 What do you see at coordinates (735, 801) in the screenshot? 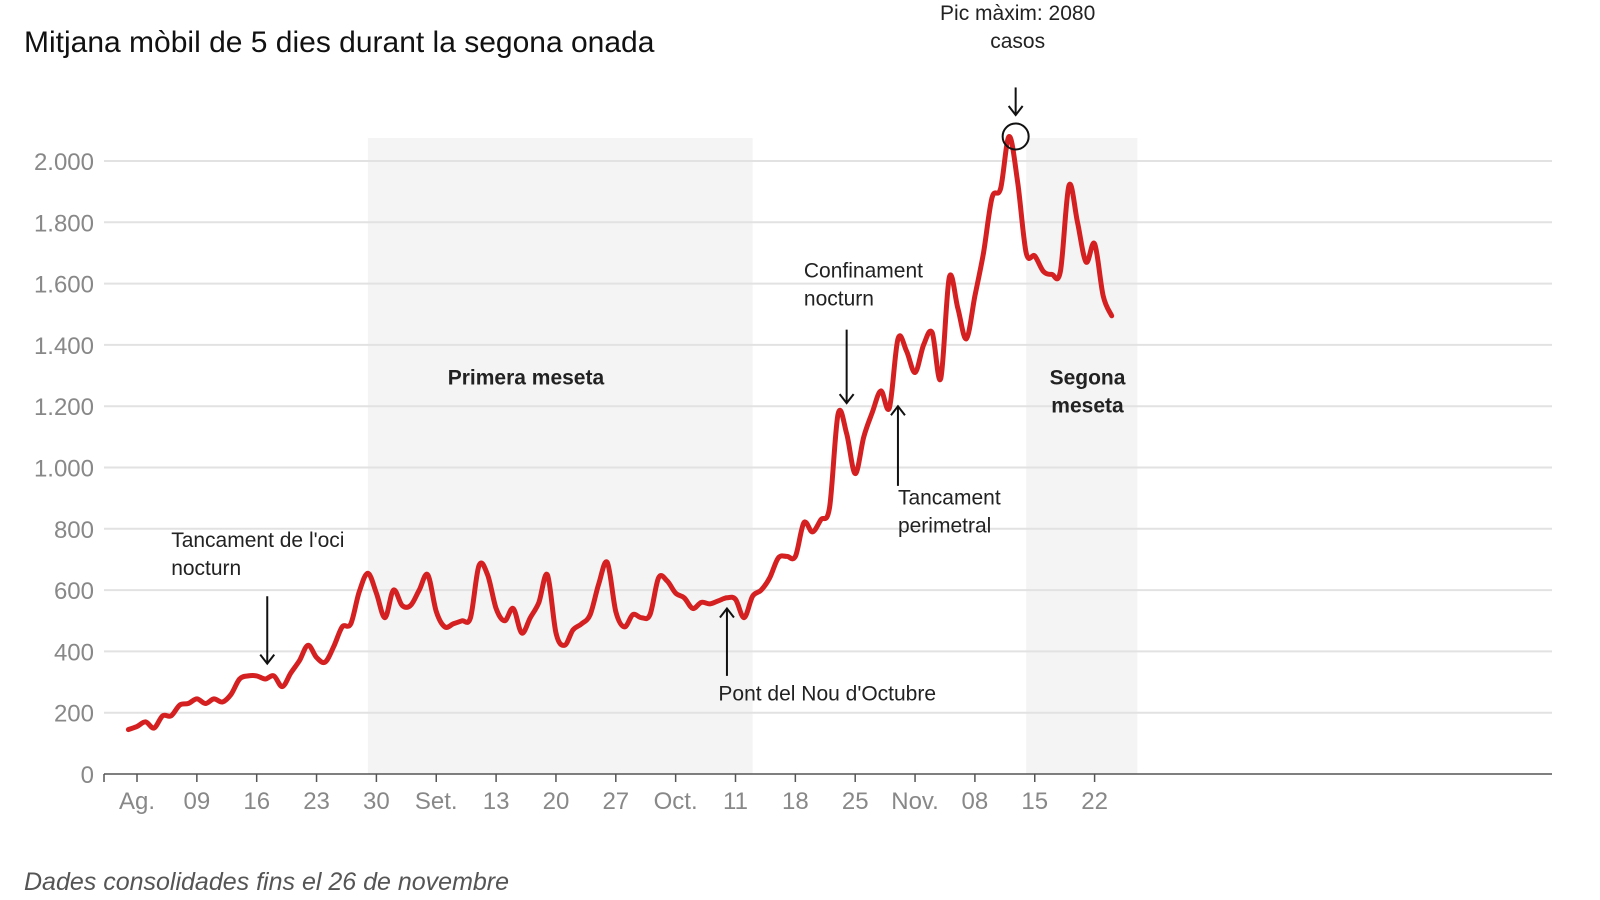
I see `x-tick-label: 11` at bounding box center [735, 801].